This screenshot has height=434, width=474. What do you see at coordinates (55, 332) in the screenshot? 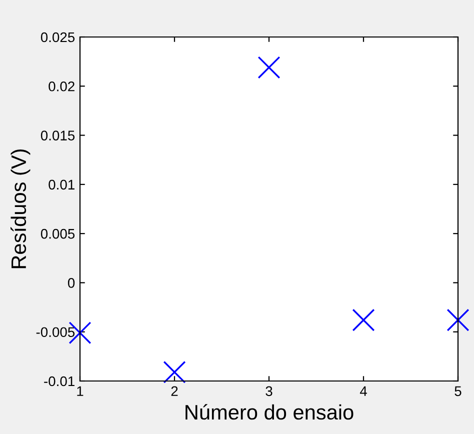
I see `y-tick-label: -0.005` at bounding box center [55, 332].